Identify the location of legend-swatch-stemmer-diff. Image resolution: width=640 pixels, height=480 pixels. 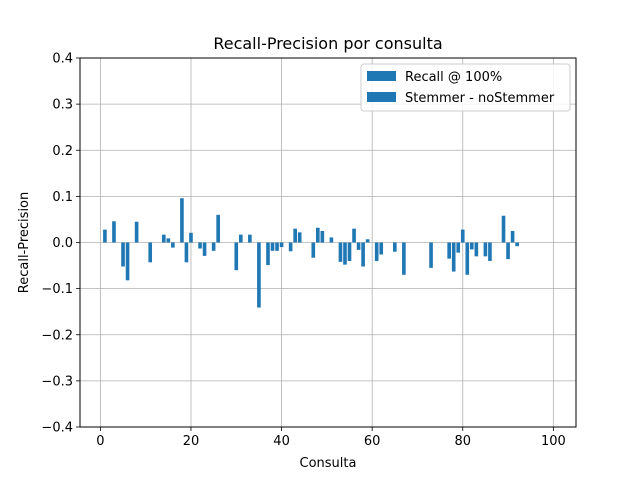
(381, 97).